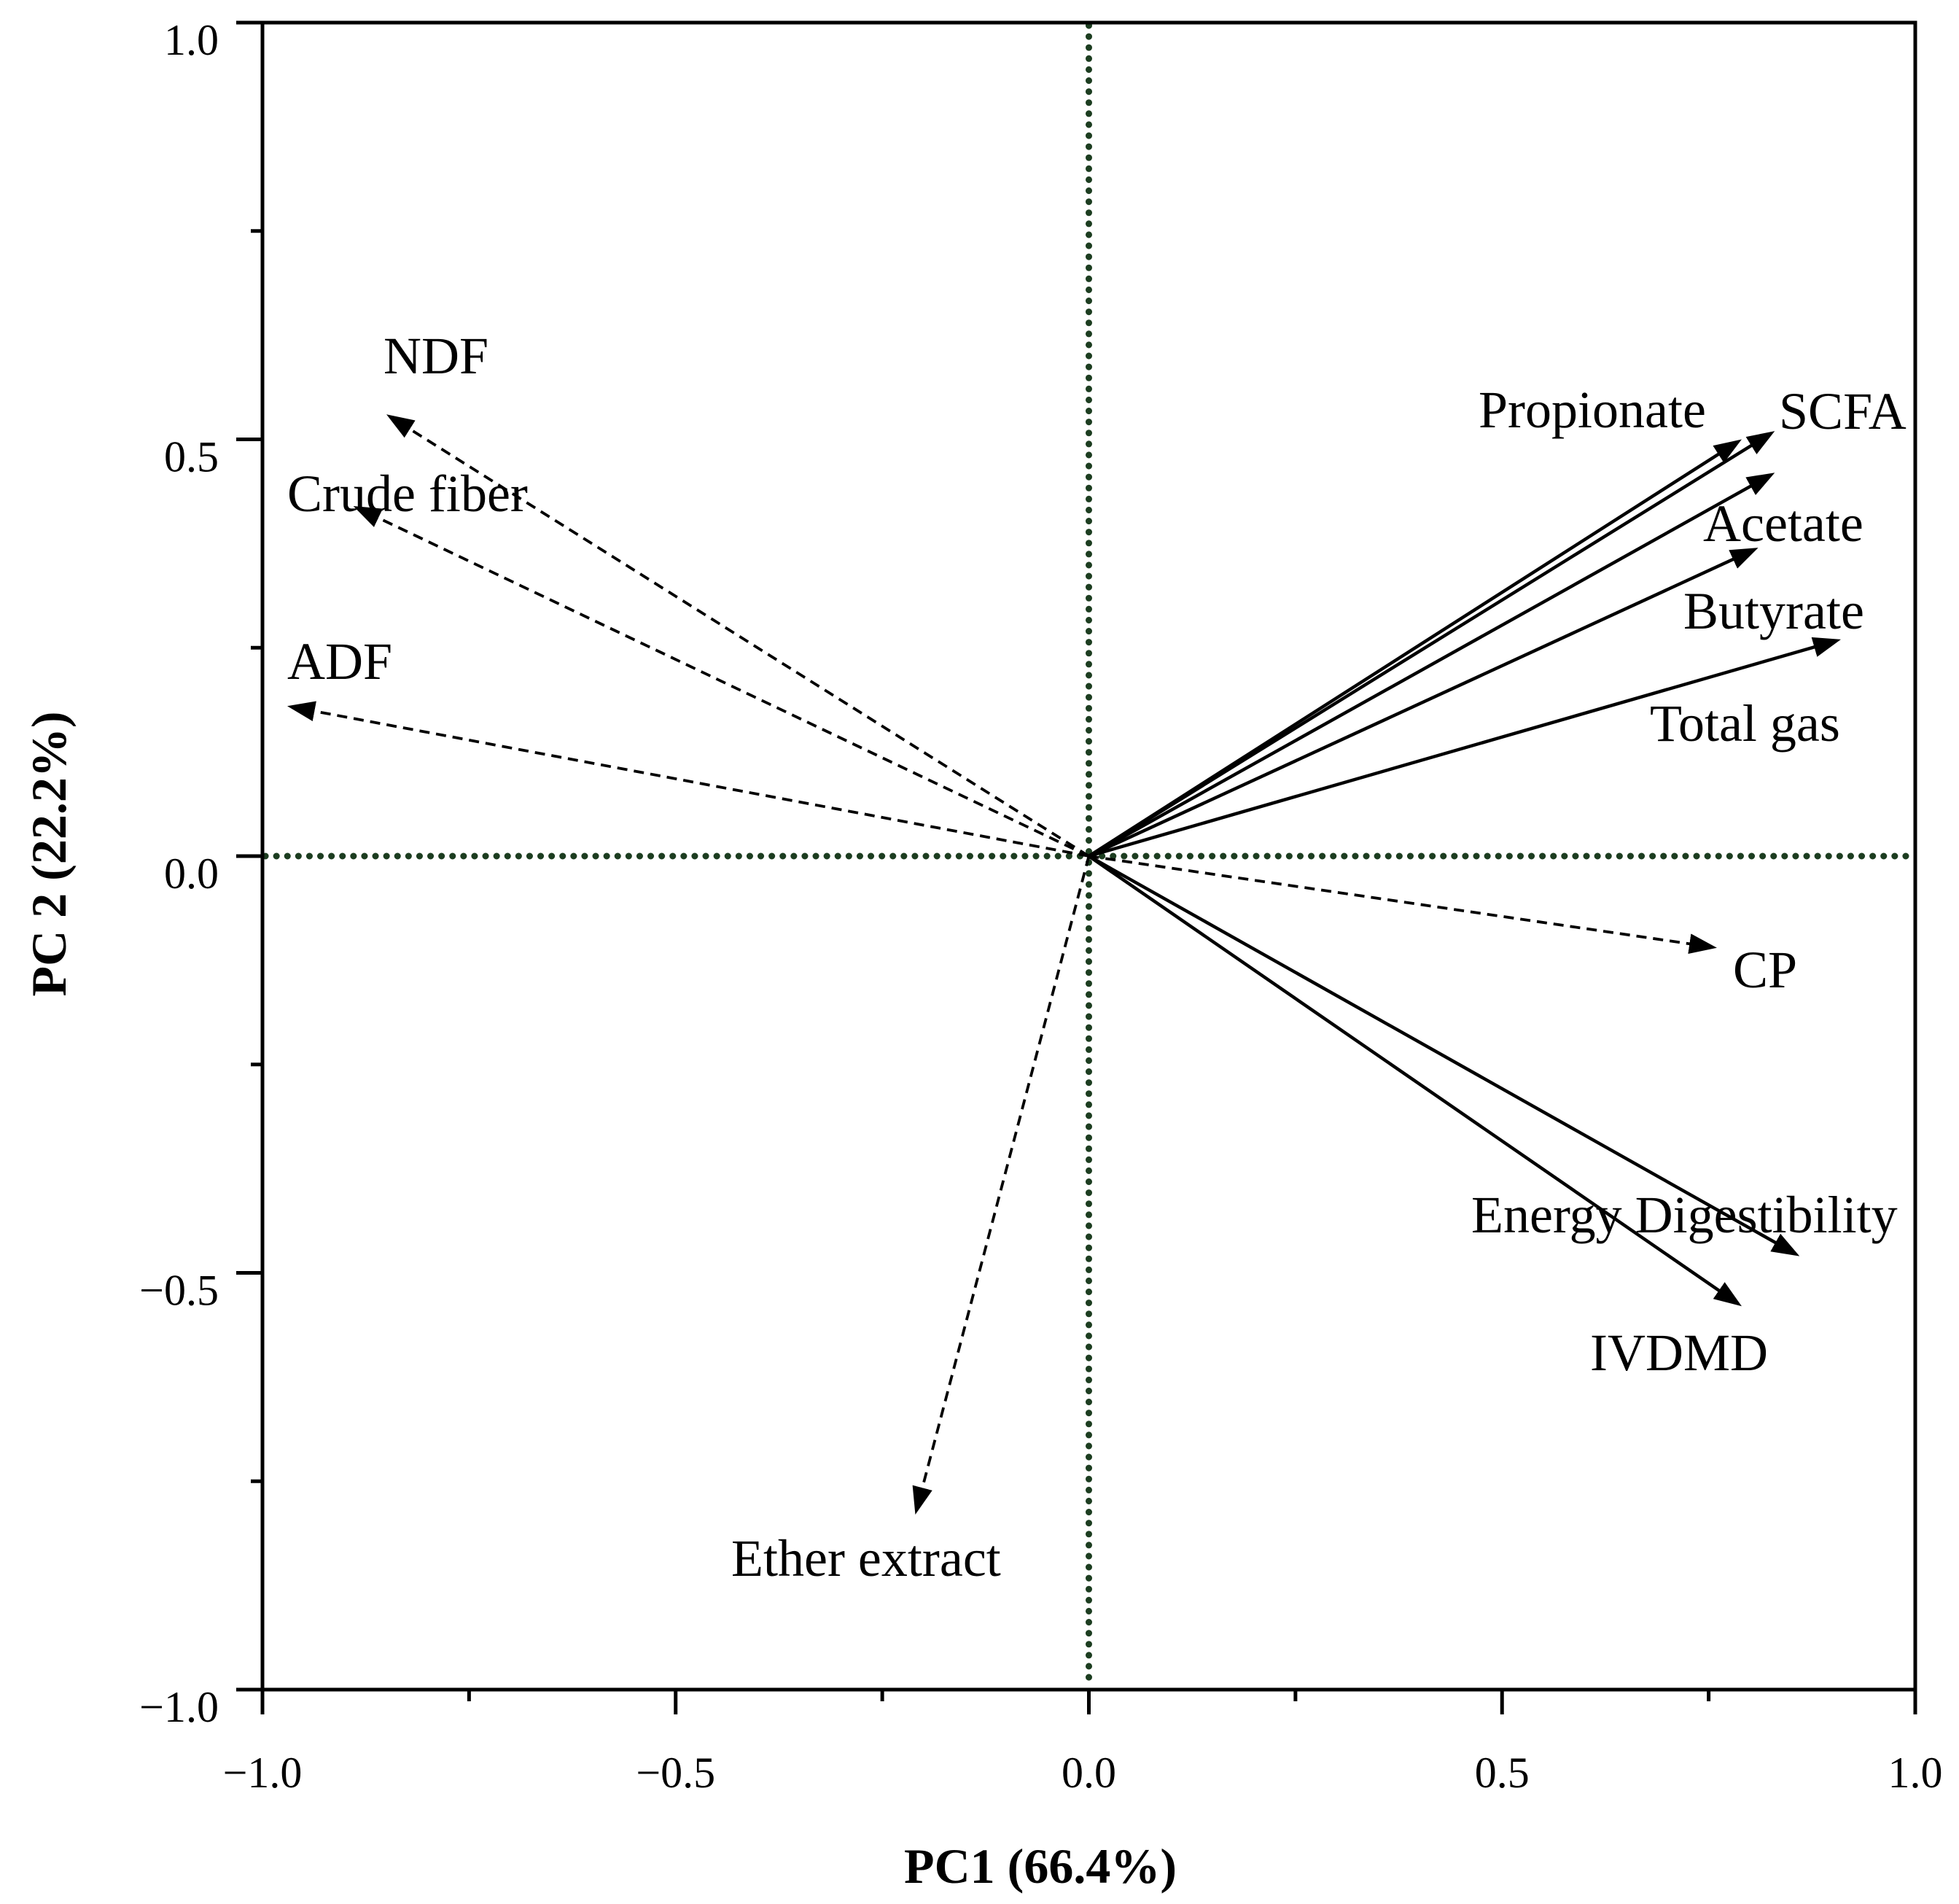 The width and height of the screenshot is (1959, 1904). I want to click on y-tick-label: 1.0, so click(191, 40).